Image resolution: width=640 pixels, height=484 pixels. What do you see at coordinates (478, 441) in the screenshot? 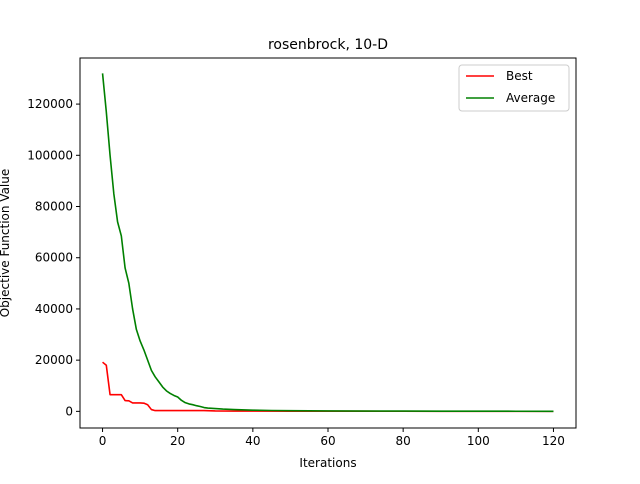
I see `x-tick-label: 100` at bounding box center [478, 441].